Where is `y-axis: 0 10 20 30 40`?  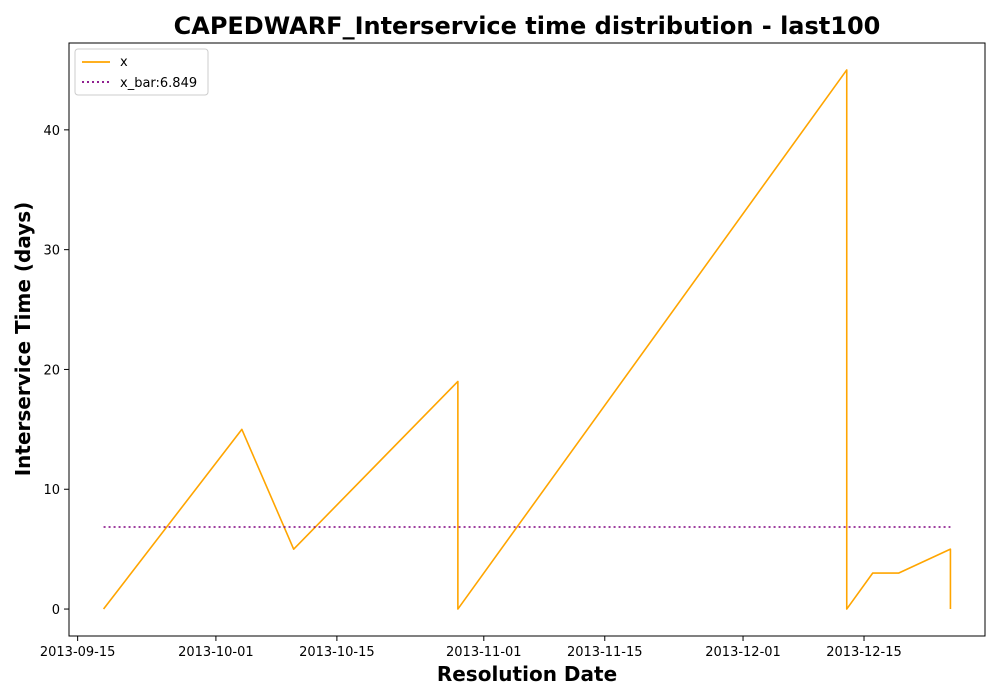 y-axis: 0 10 20 30 40 is located at coordinates (56, 371).